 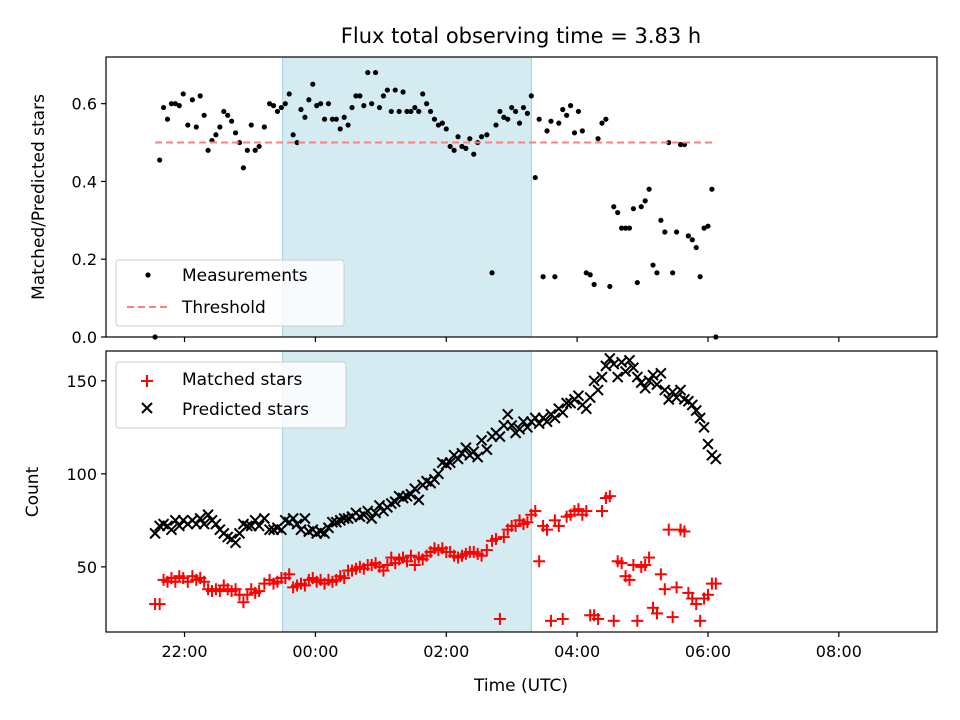 What do you see at coordinates (39, 197) in the screenshot?
I see `top-y-axis-label: Matched/Predicted stars` at bounding box center [39, 197].